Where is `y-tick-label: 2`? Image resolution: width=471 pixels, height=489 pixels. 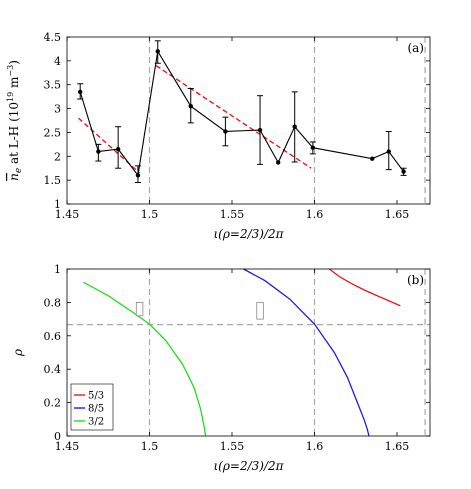
y-tick-label: 2 is located at coordinates (57, 156).